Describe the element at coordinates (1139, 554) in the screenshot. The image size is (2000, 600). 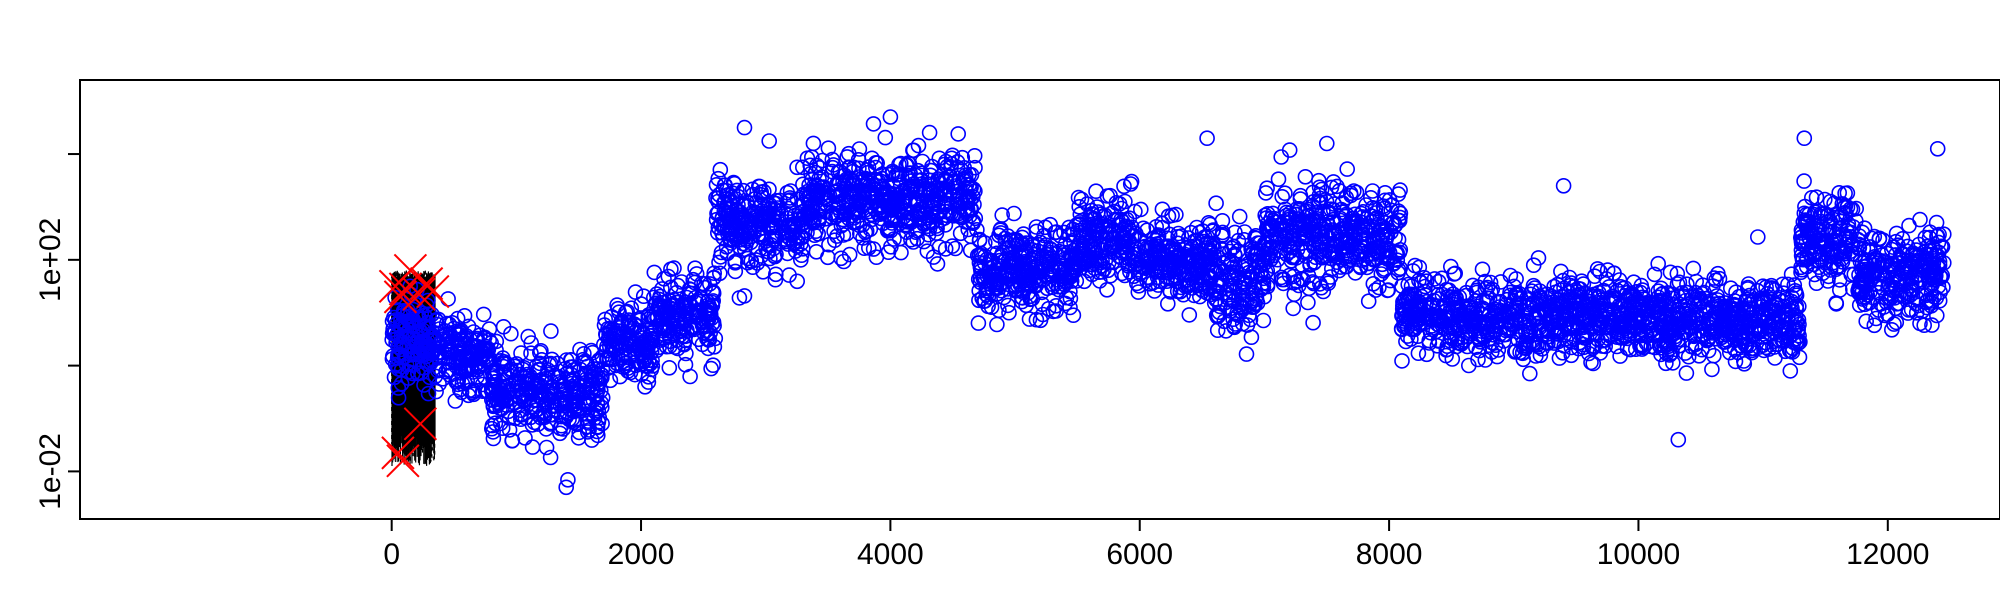
I see `x-tick-label: 6000` at that location.